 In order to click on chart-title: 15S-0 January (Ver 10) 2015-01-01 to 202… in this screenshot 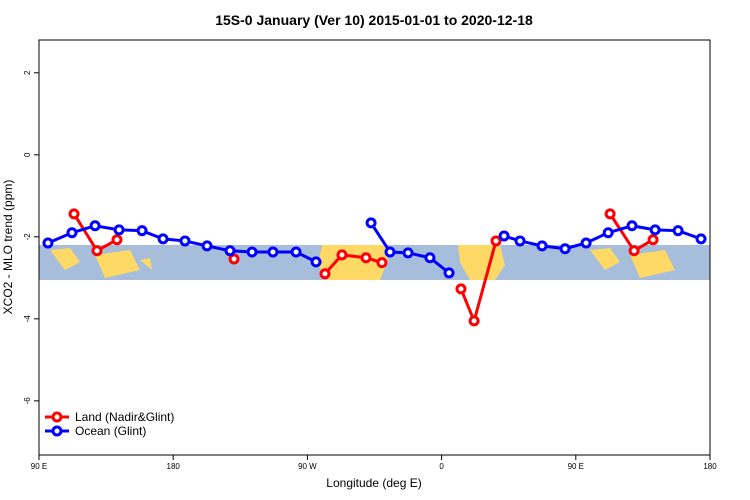, I will do `click(374, 20)`.